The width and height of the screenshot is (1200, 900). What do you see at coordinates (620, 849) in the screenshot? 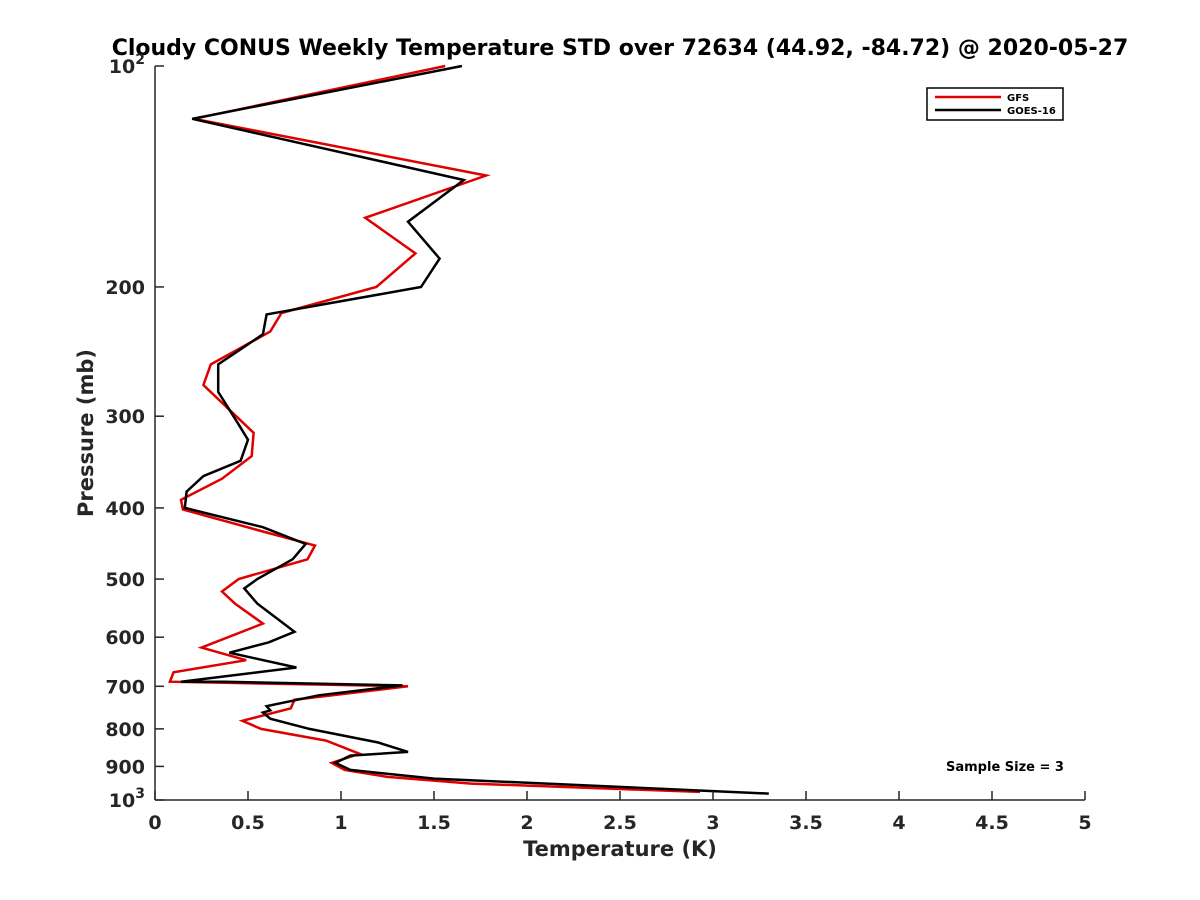
I see `x-axis-label: Temperature (K)` at bounding box center [620, 849].